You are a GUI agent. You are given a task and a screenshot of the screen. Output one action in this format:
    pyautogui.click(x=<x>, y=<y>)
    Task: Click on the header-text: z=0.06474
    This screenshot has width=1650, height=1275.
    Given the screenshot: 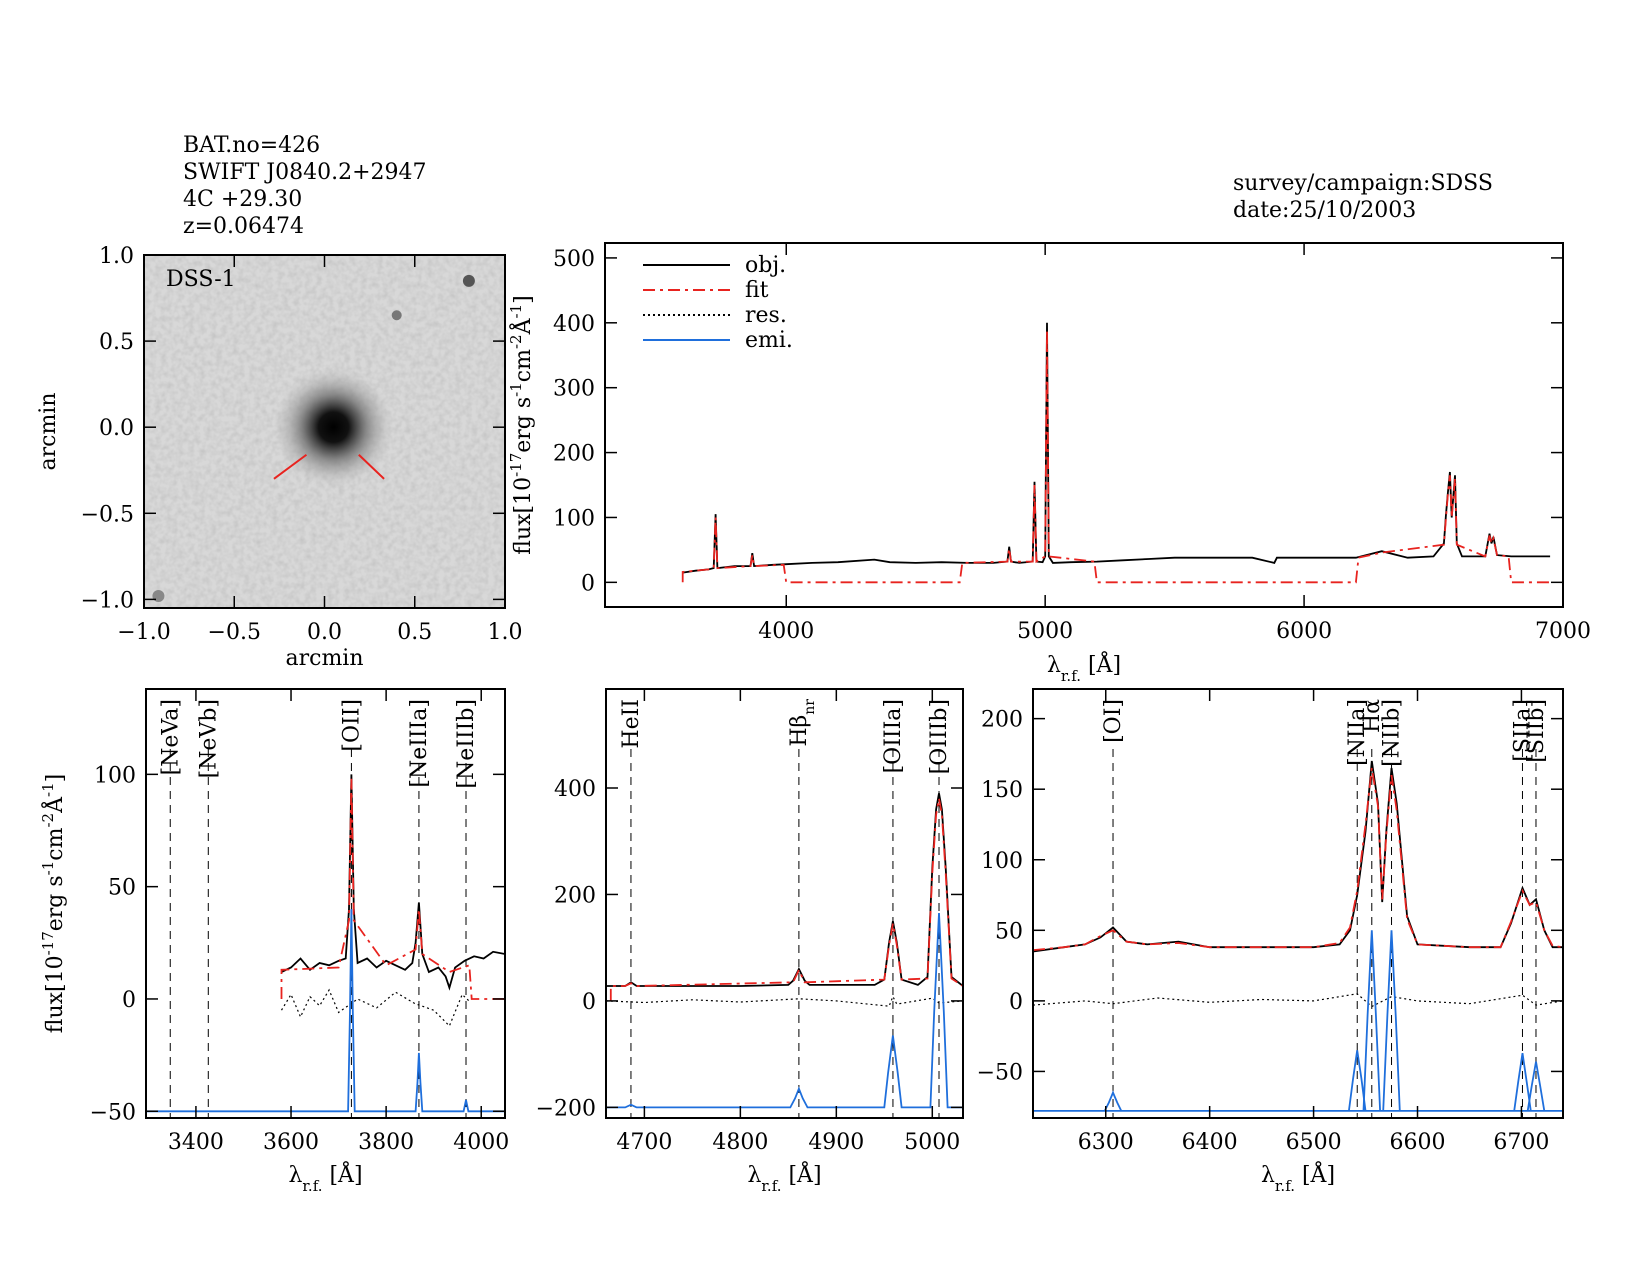 What is the action you would take?
    pyautogui.click(x=243, y=226)
    